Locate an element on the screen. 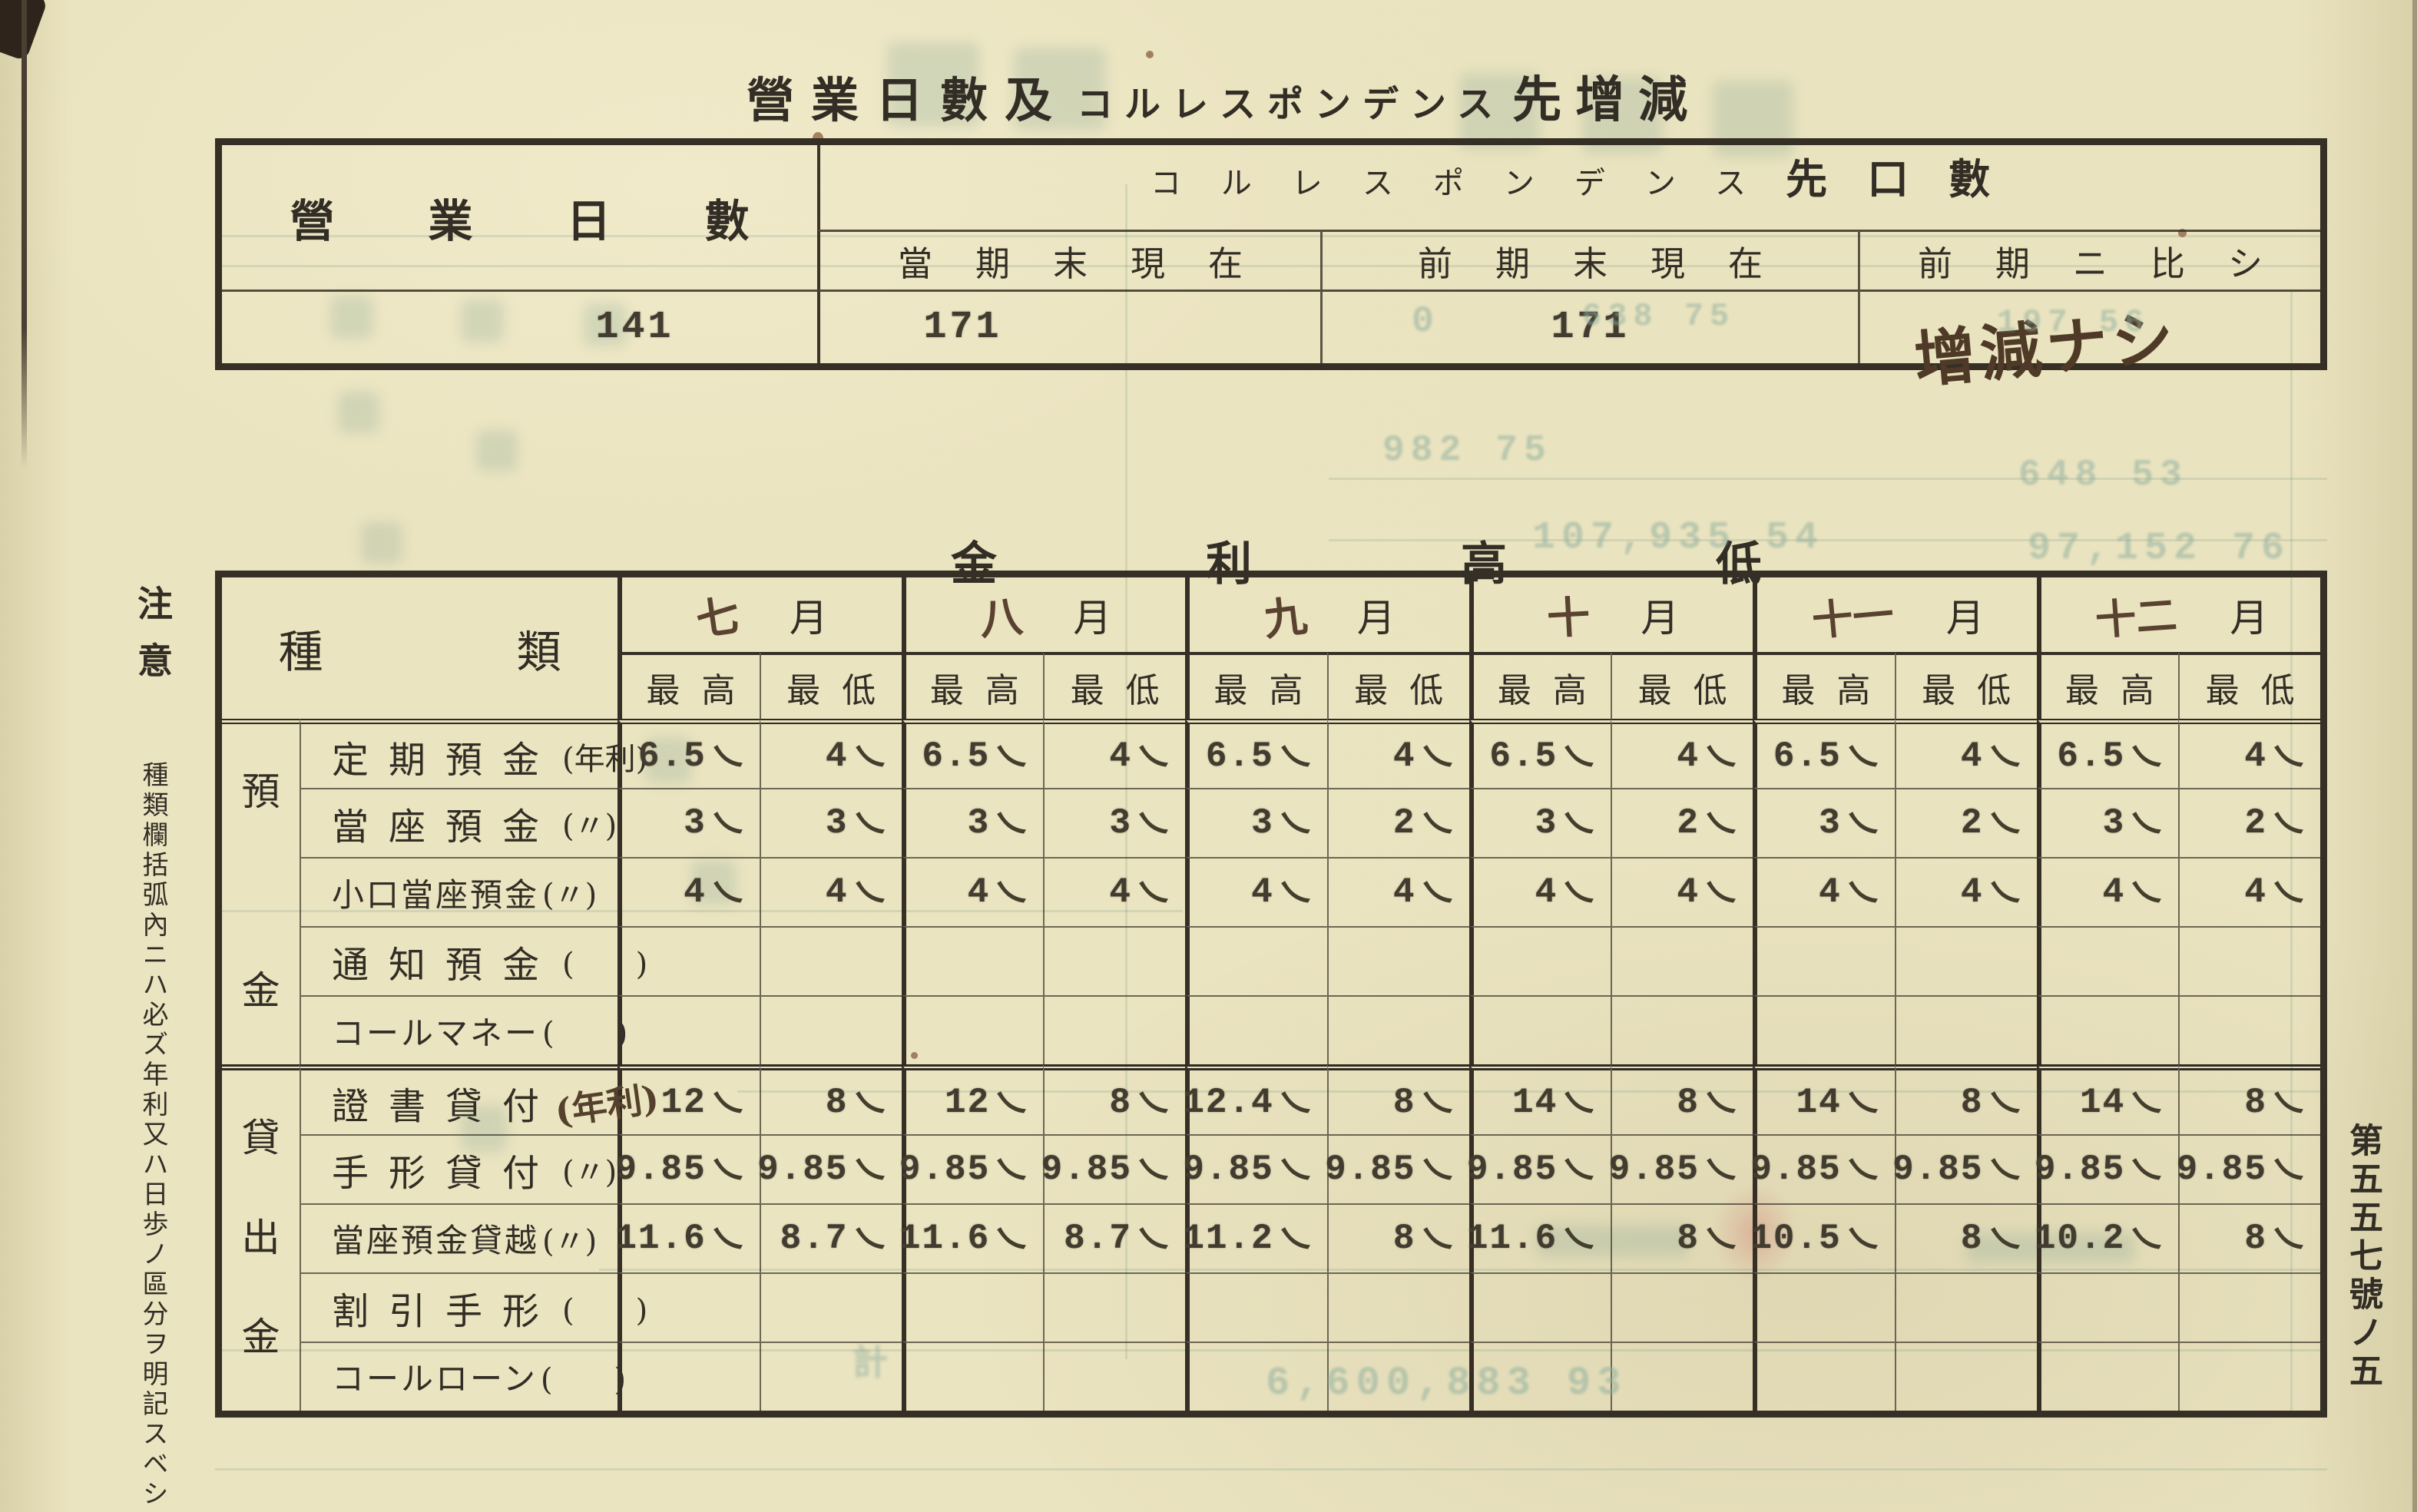 The image size is (2417, 1512). subheader-high-m1: 最高 is located at coordinates (972, 685).